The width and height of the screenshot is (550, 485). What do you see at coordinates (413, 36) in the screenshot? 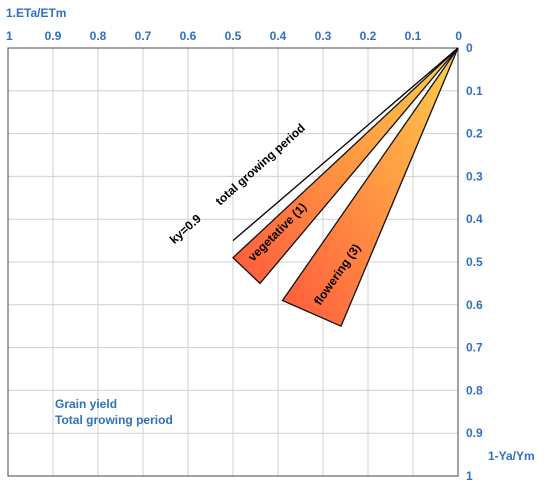
I see `x-tick-label: 0.1` at bounding box center [413, 36].